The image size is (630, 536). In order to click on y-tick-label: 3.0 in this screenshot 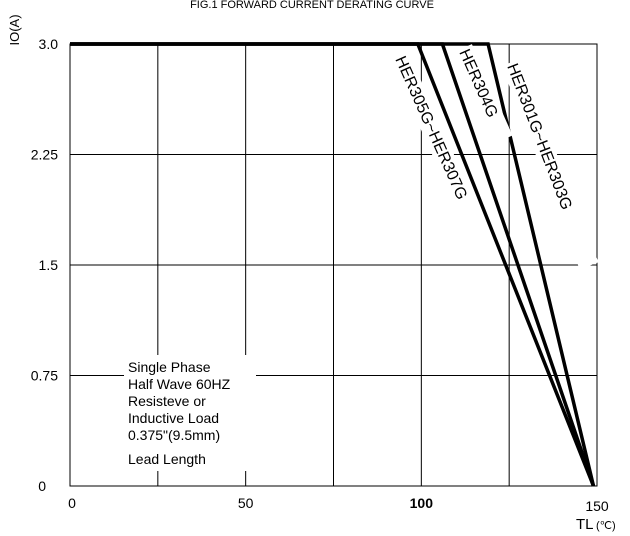, I will do `click(49, 44)`.